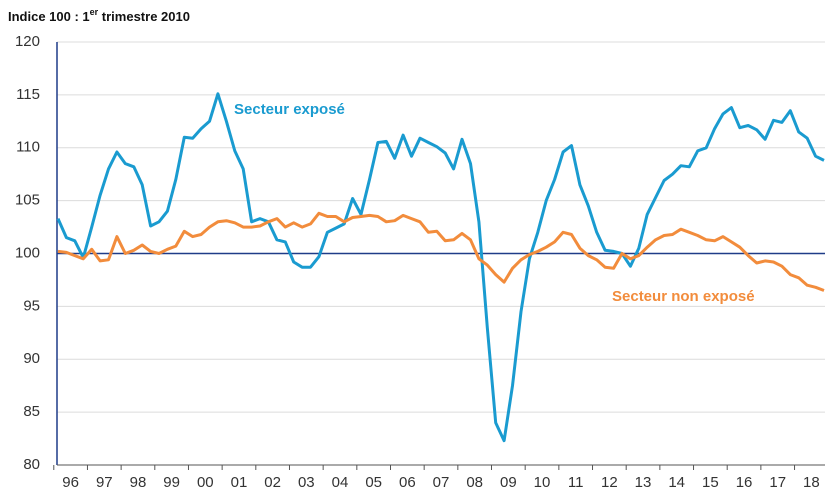 The height and width of the screenshot is (494, 825). What do you see at coordinates (777, 482) in the screenshot?
I see `x-tick-label: 17` at bounding box center [777, 482].